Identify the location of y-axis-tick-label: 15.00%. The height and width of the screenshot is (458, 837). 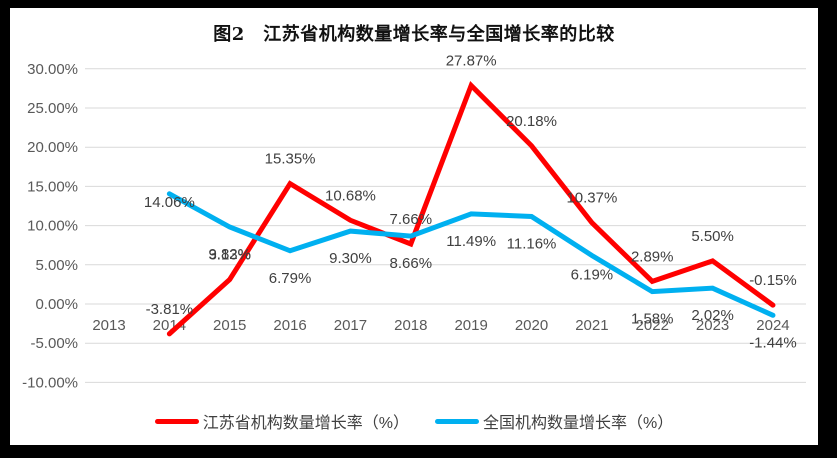
(52, 186).